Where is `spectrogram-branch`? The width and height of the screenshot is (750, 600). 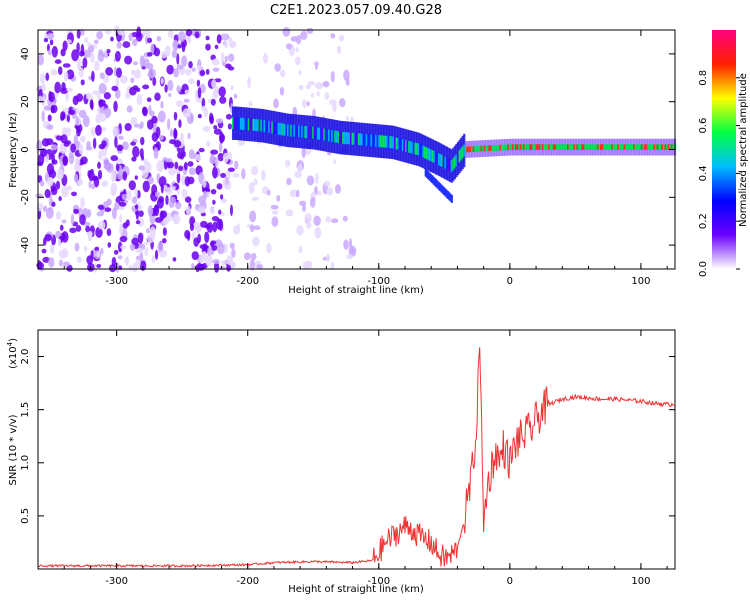 spectrogram-branch is located at coordinates (451, 198).